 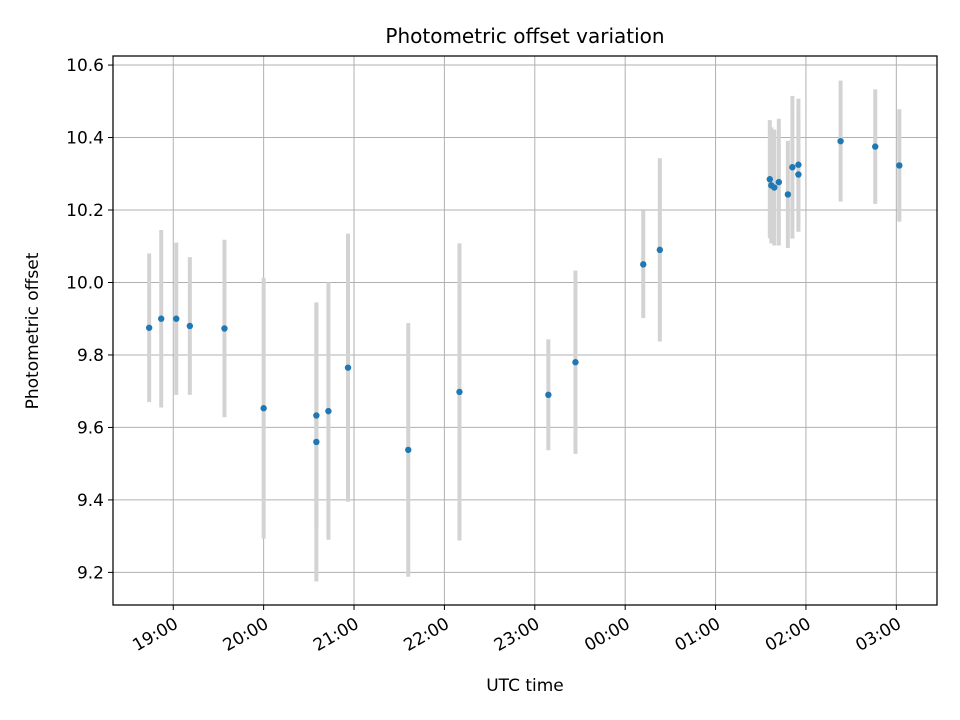 I want to click on x-axis-label: UTC time, so click(x=525, y=686).